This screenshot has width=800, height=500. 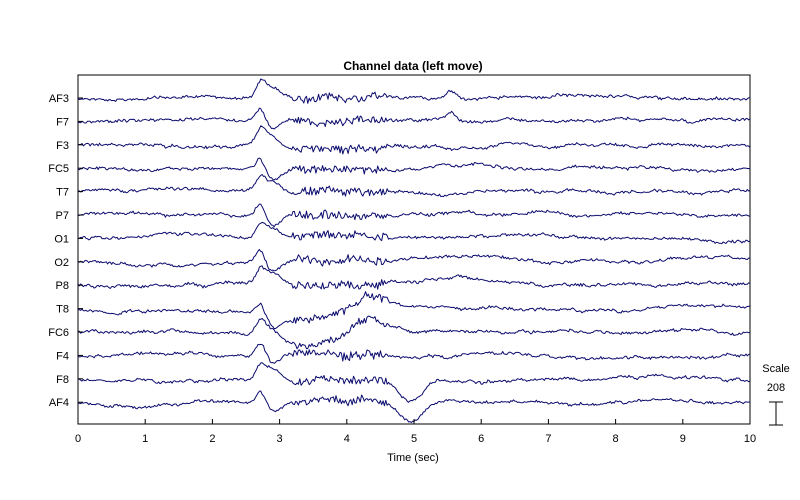 What do you see at coordinates (415, 432) in the screenshot?
I see `x-ticks: 0 1 2 3 4 5 6 7 8 9 10` at bounding box center [415, 432].